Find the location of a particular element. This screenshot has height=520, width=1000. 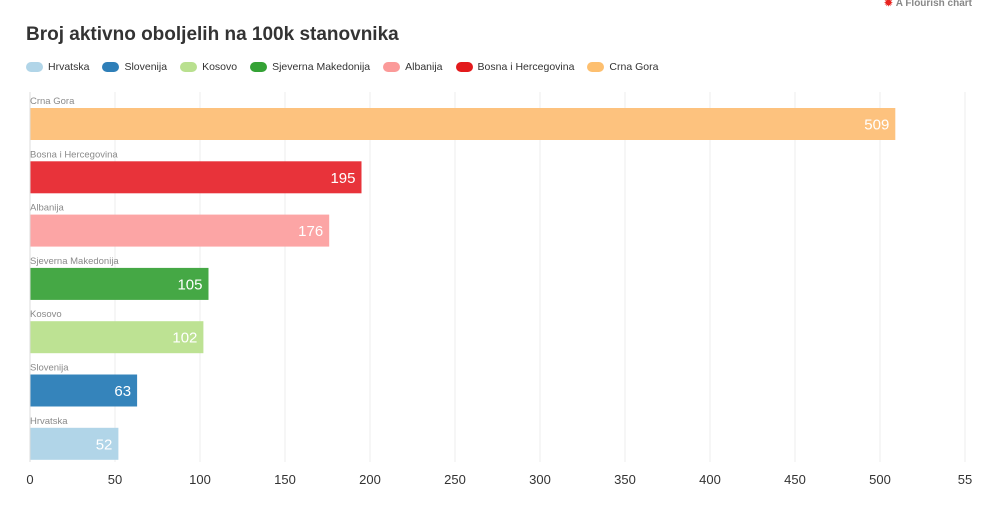

legend-label: Bosna i Hercegovina is located at coordinates (526, 67).